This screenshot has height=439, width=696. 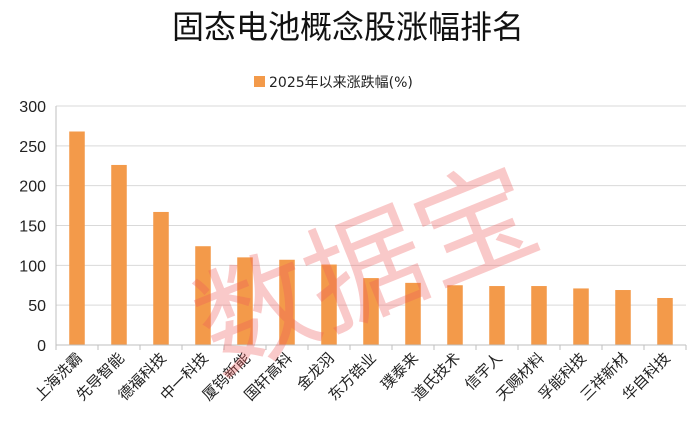 I want to click on y-tick-label: 100, so click(x=32, y=266).